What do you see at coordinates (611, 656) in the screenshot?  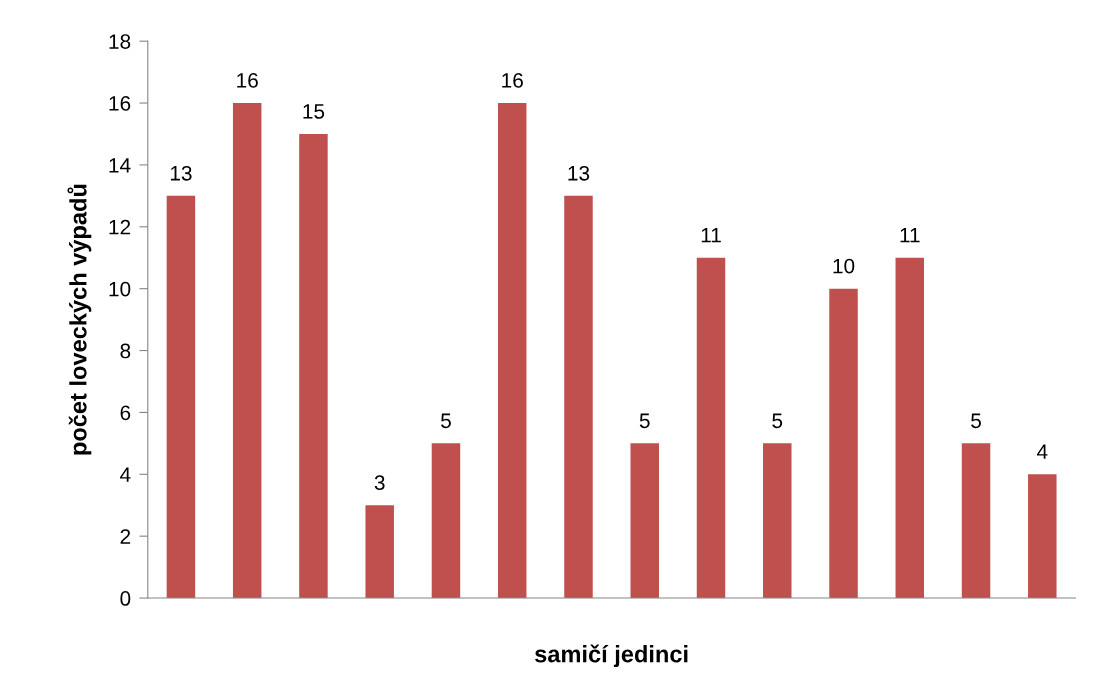 I see `x-axis-title: samičí jedinci` at bounding box center [611, 656].